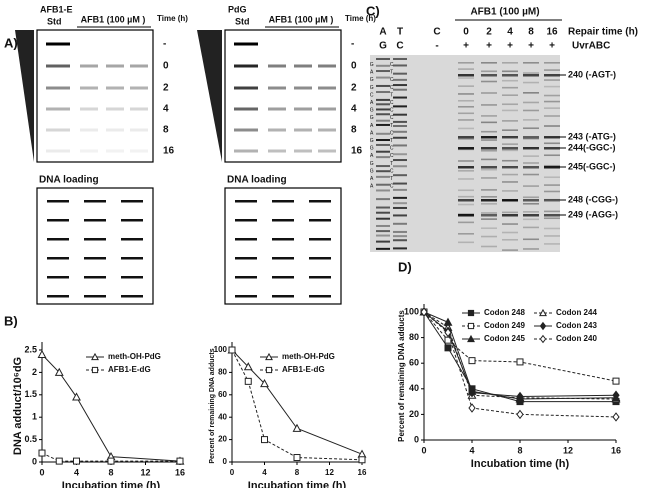  I want to click on label: AFB1 (100 µM ), so click(113, 19).